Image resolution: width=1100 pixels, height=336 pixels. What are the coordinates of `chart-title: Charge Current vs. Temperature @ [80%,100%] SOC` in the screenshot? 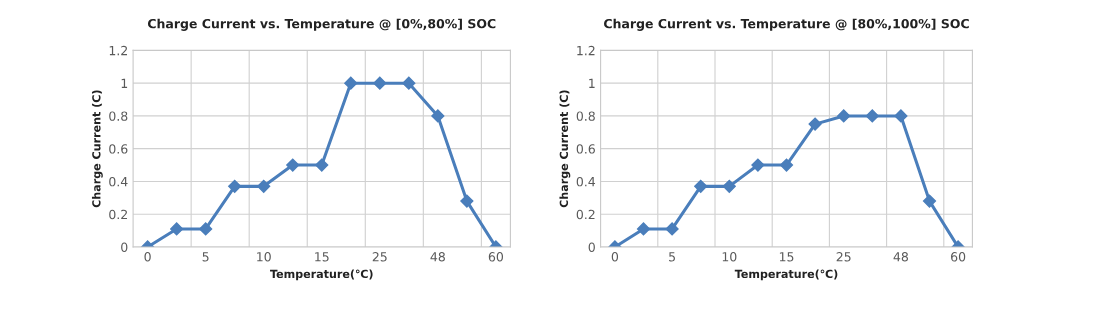 It's located at (786, 24).